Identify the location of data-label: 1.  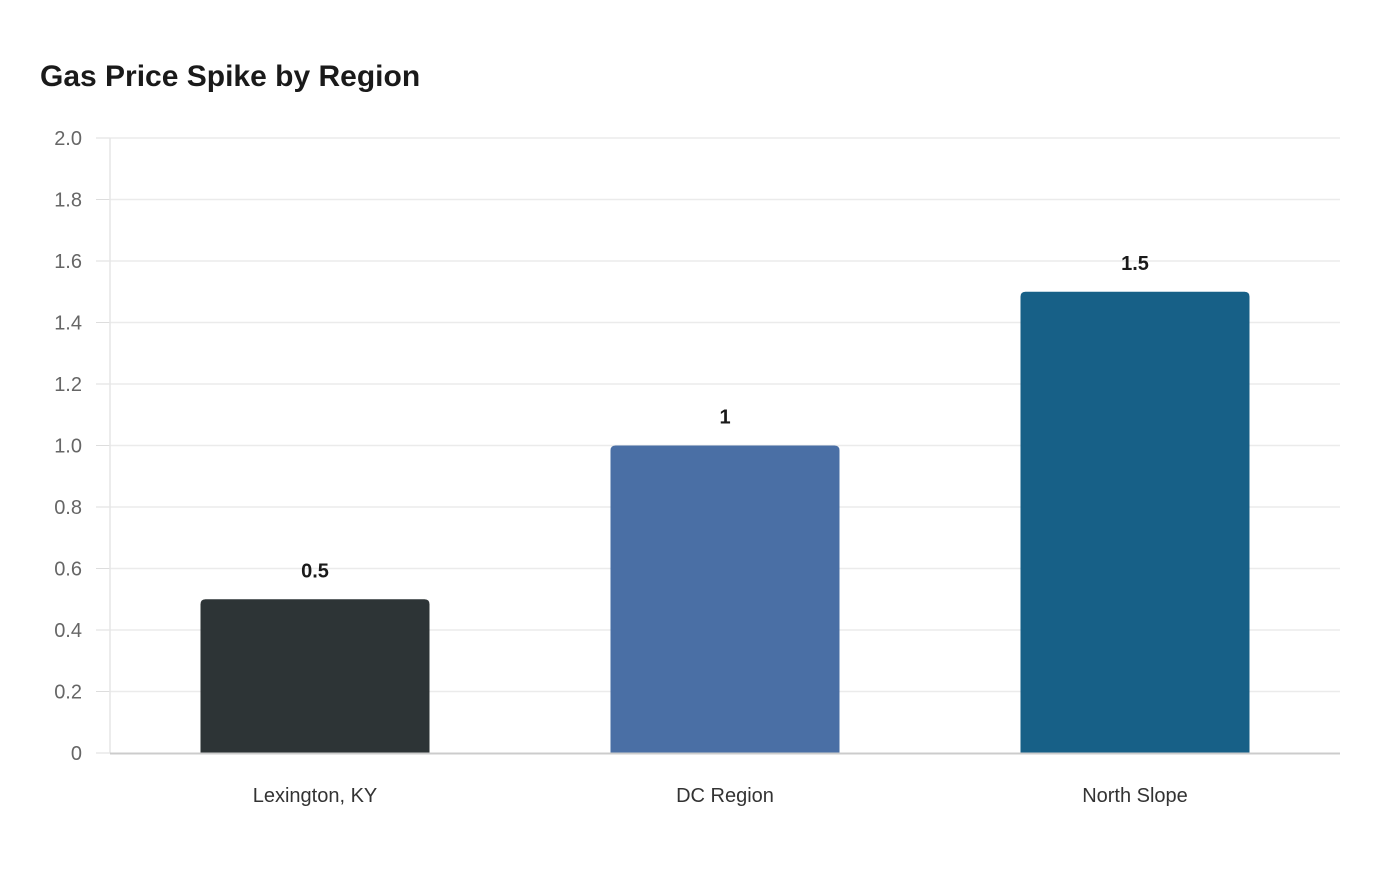
(724, 418).